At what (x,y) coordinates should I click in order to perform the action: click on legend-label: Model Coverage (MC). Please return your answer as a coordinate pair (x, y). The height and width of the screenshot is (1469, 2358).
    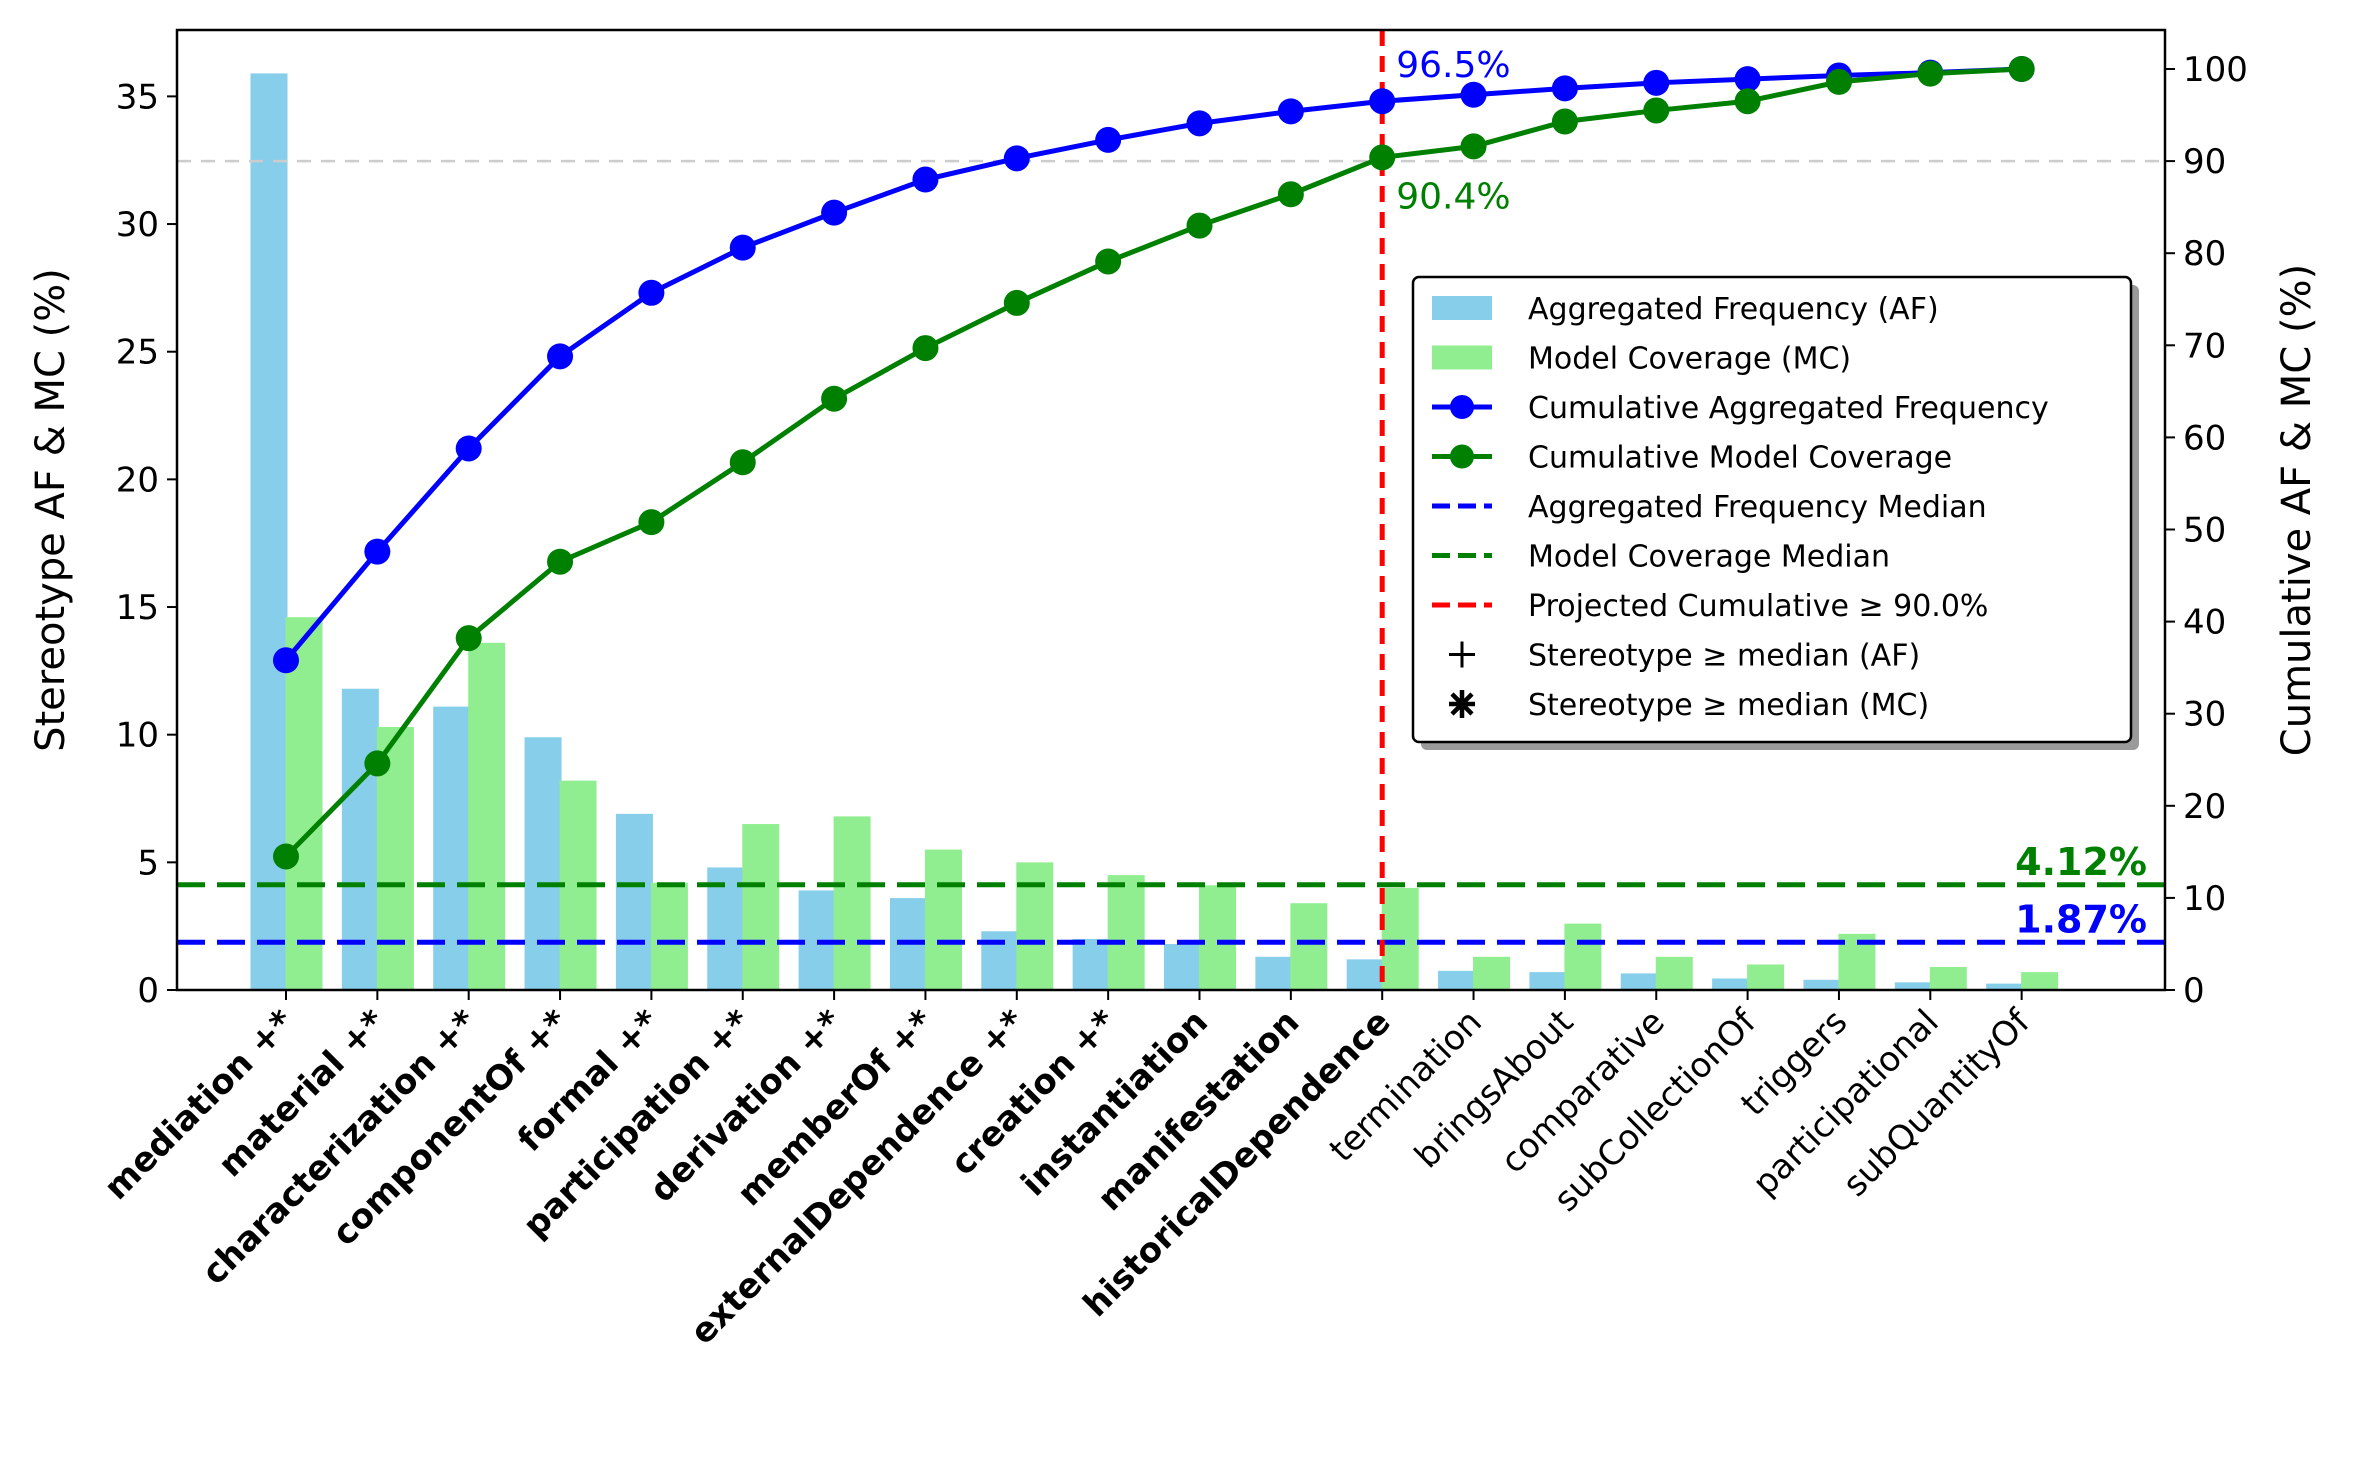
    Looking at the image, I should click on (1689, 359).